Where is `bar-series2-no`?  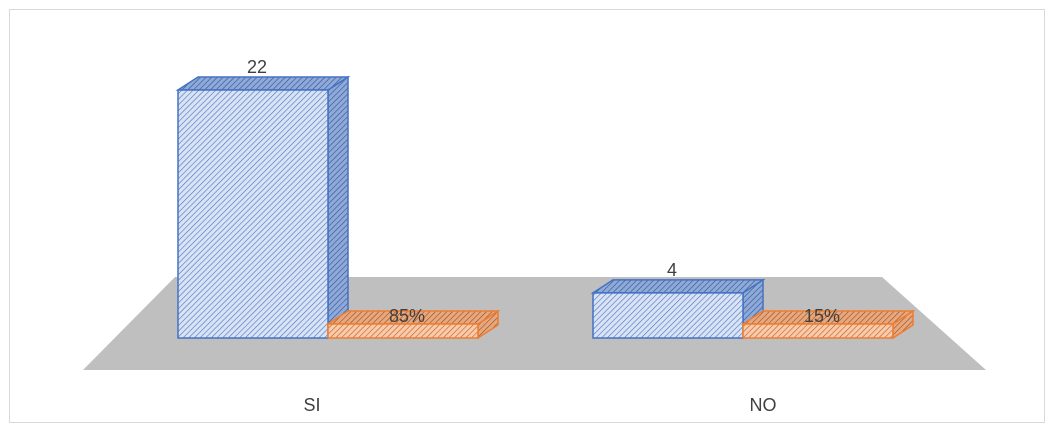
bar-series2-no is located at coordinates (828, 324).